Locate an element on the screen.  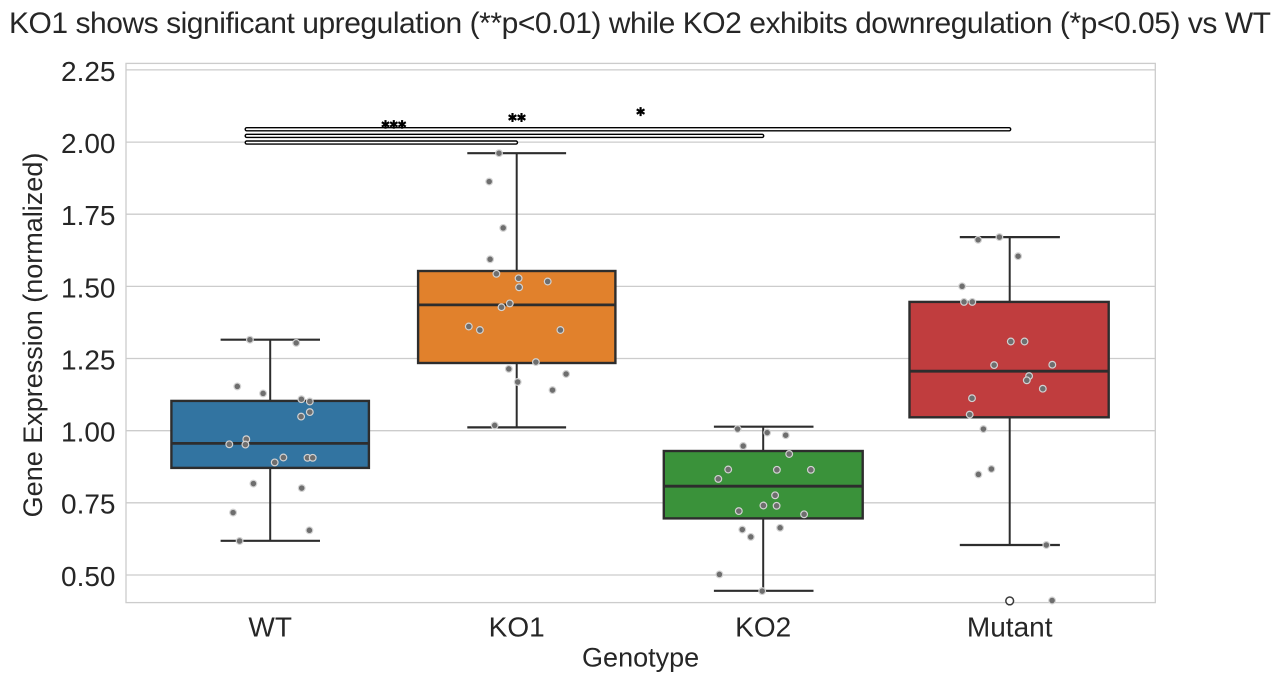
svg-text: 1.75 is located at coordinates (88, 215).